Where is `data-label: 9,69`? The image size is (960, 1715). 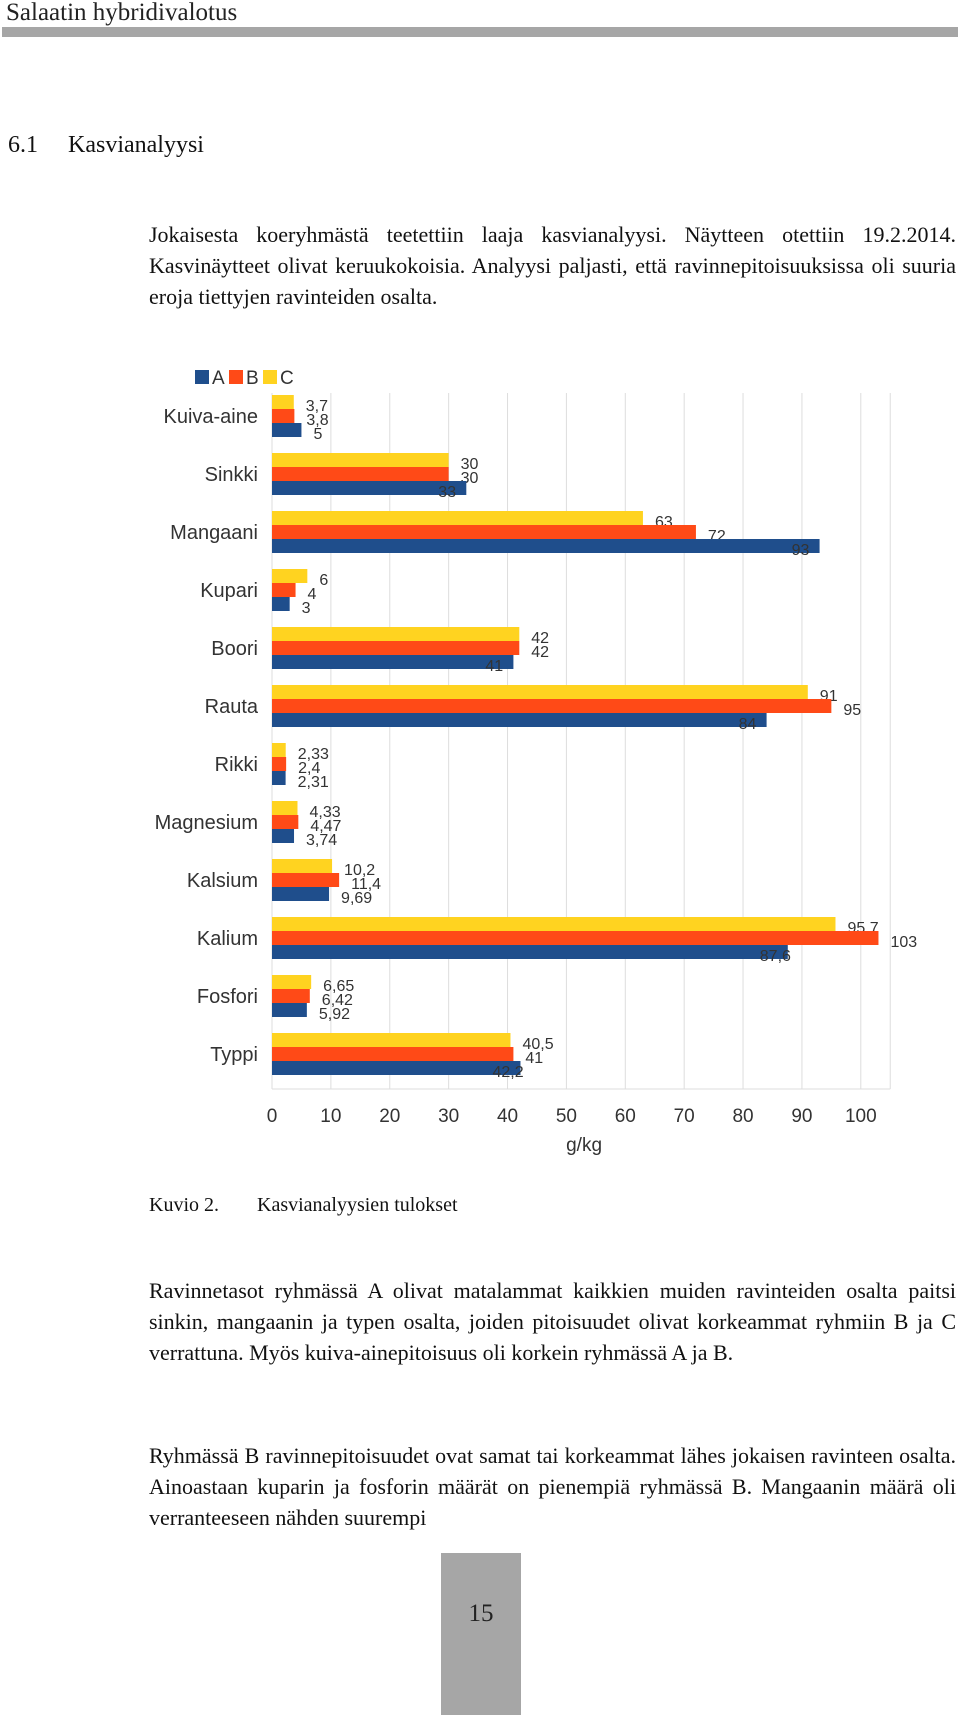
data-label: 9,69 is located at coordinates (356, 898).